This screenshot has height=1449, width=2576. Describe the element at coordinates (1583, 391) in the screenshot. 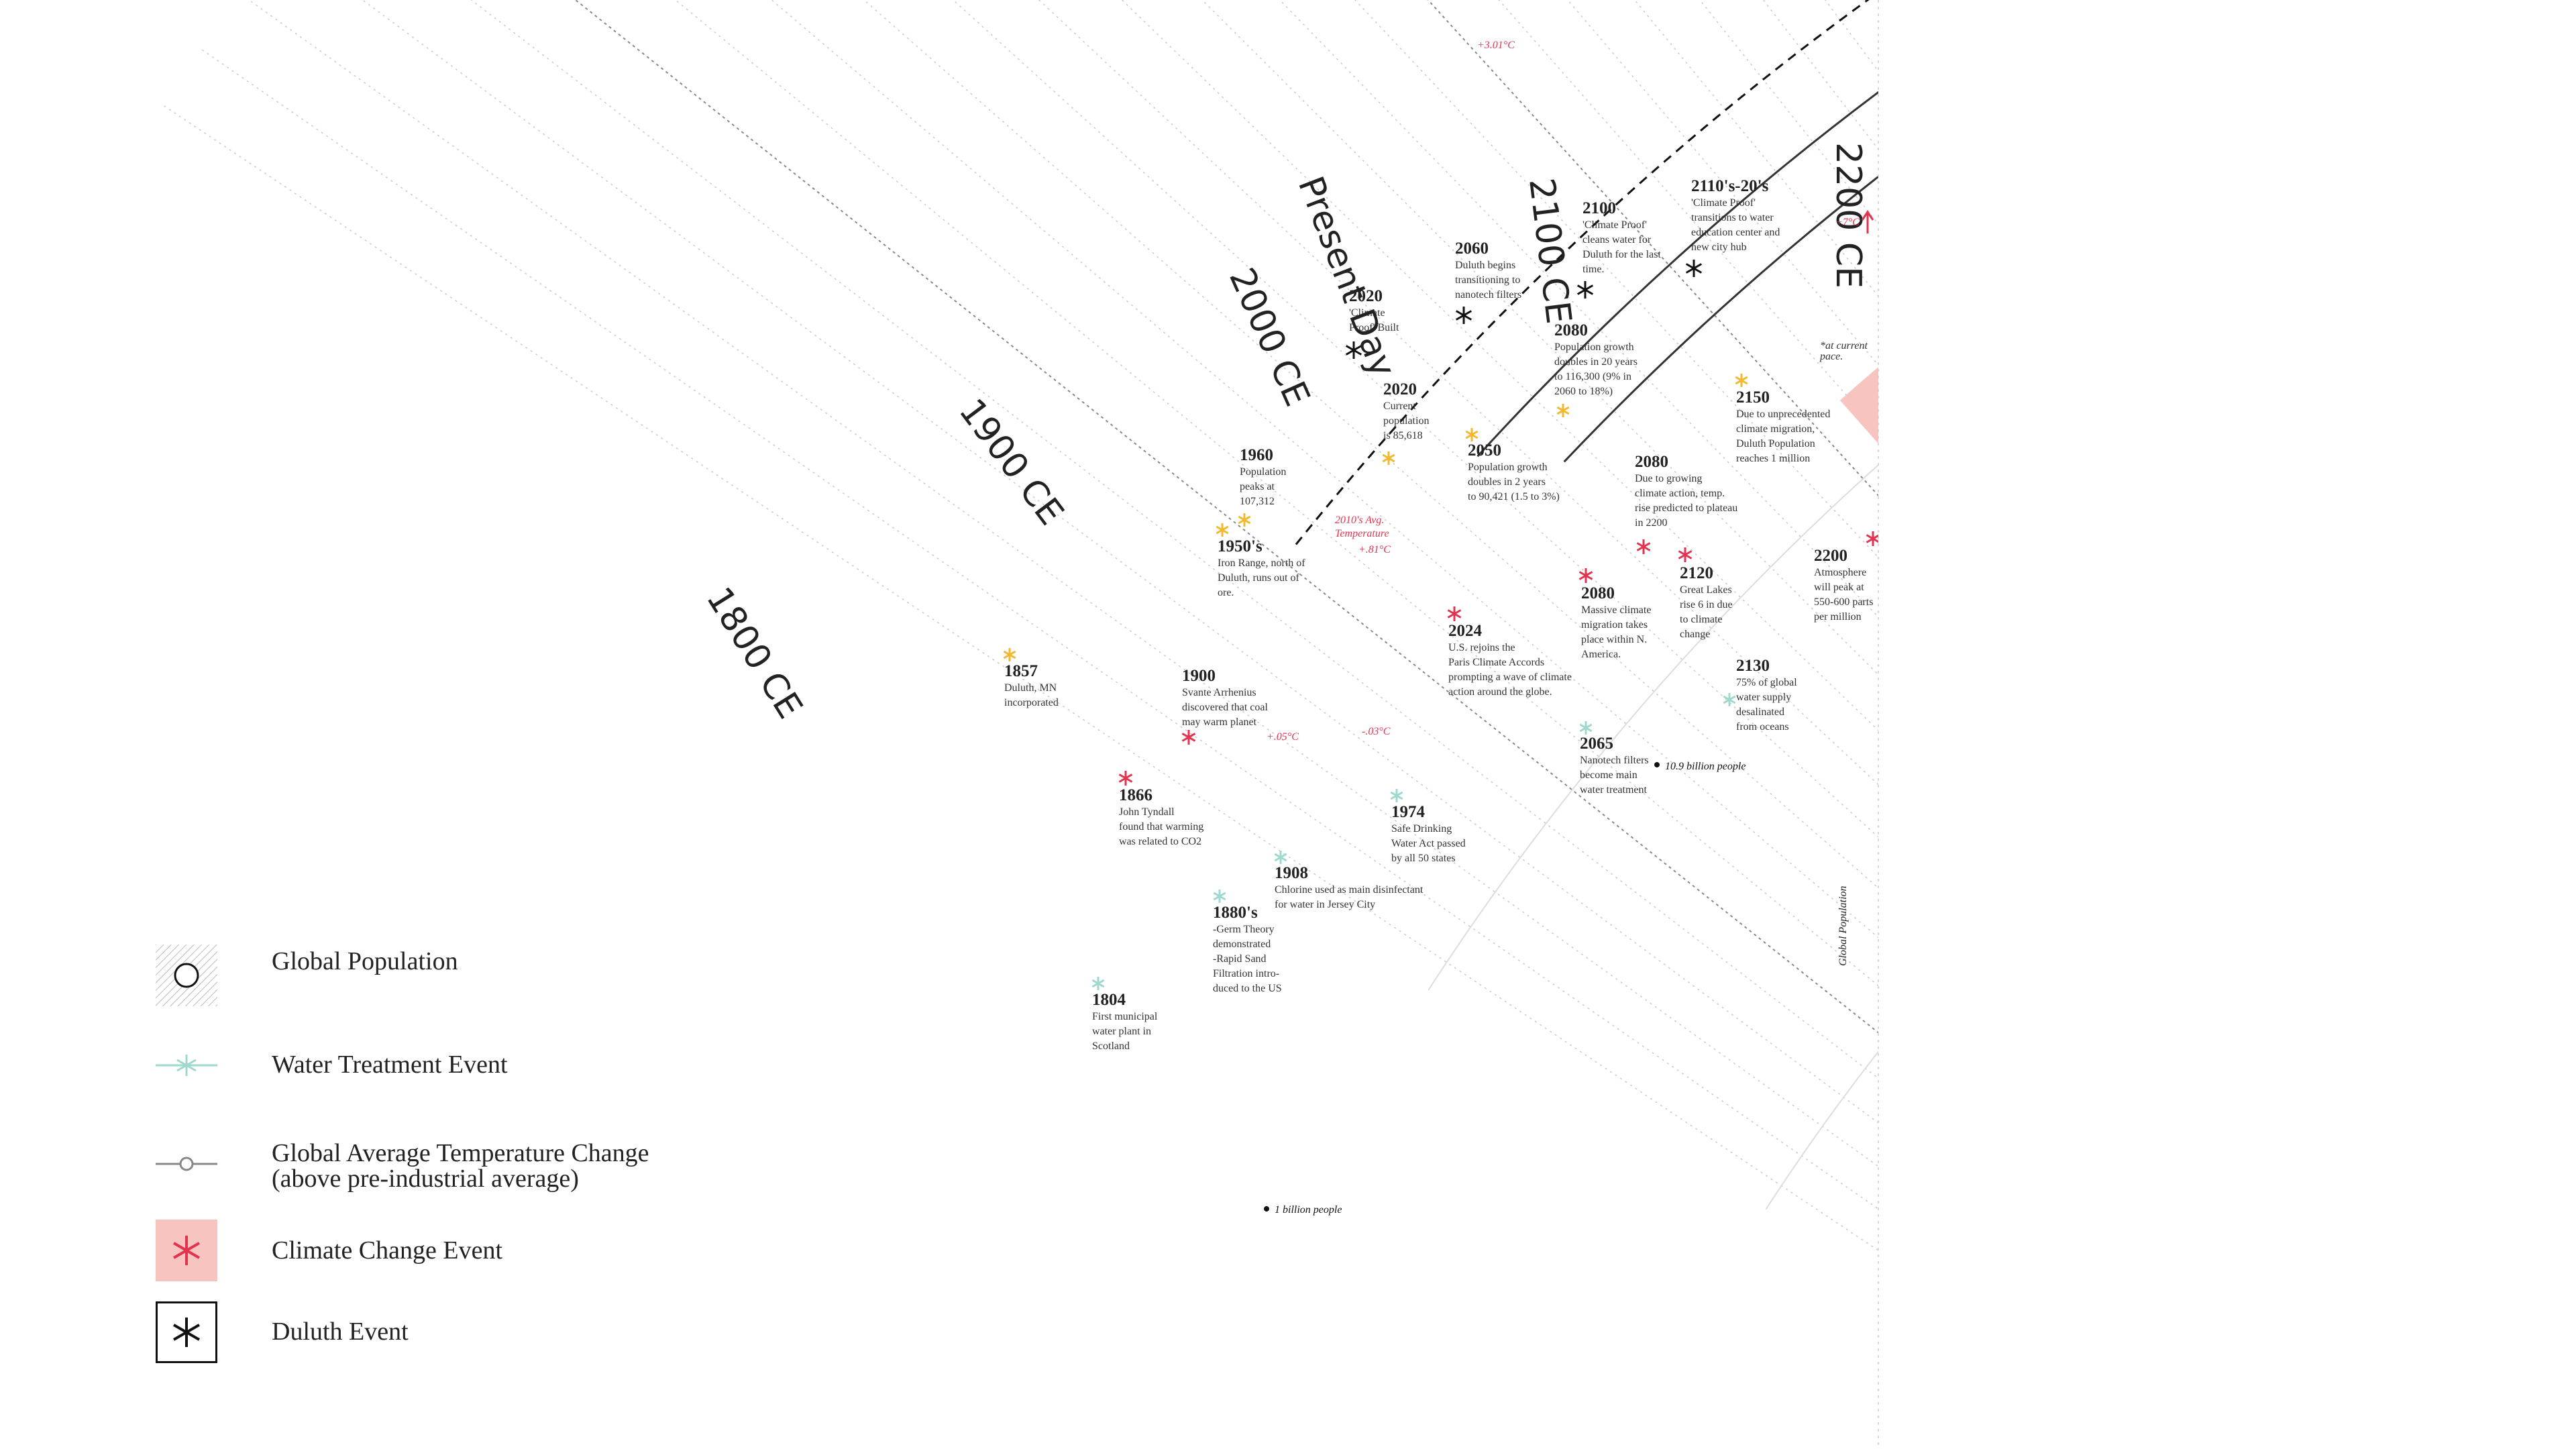

I see `population_events-text-5: 2060 to 18%)` at that location.